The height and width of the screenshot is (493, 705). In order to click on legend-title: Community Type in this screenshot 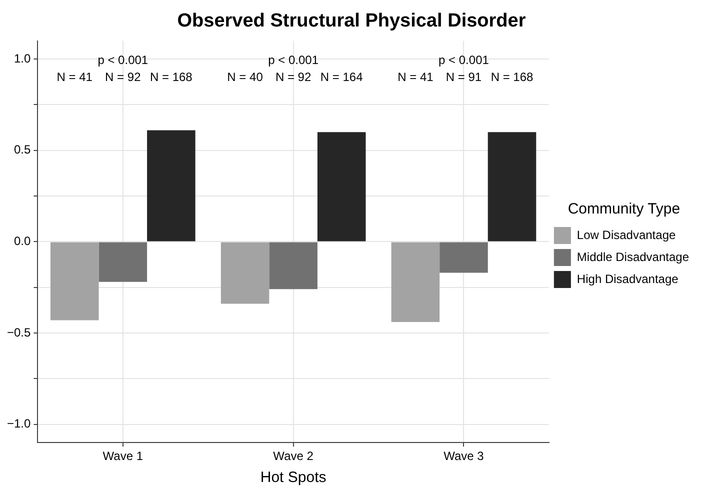, I will do `click(624, 209)`.